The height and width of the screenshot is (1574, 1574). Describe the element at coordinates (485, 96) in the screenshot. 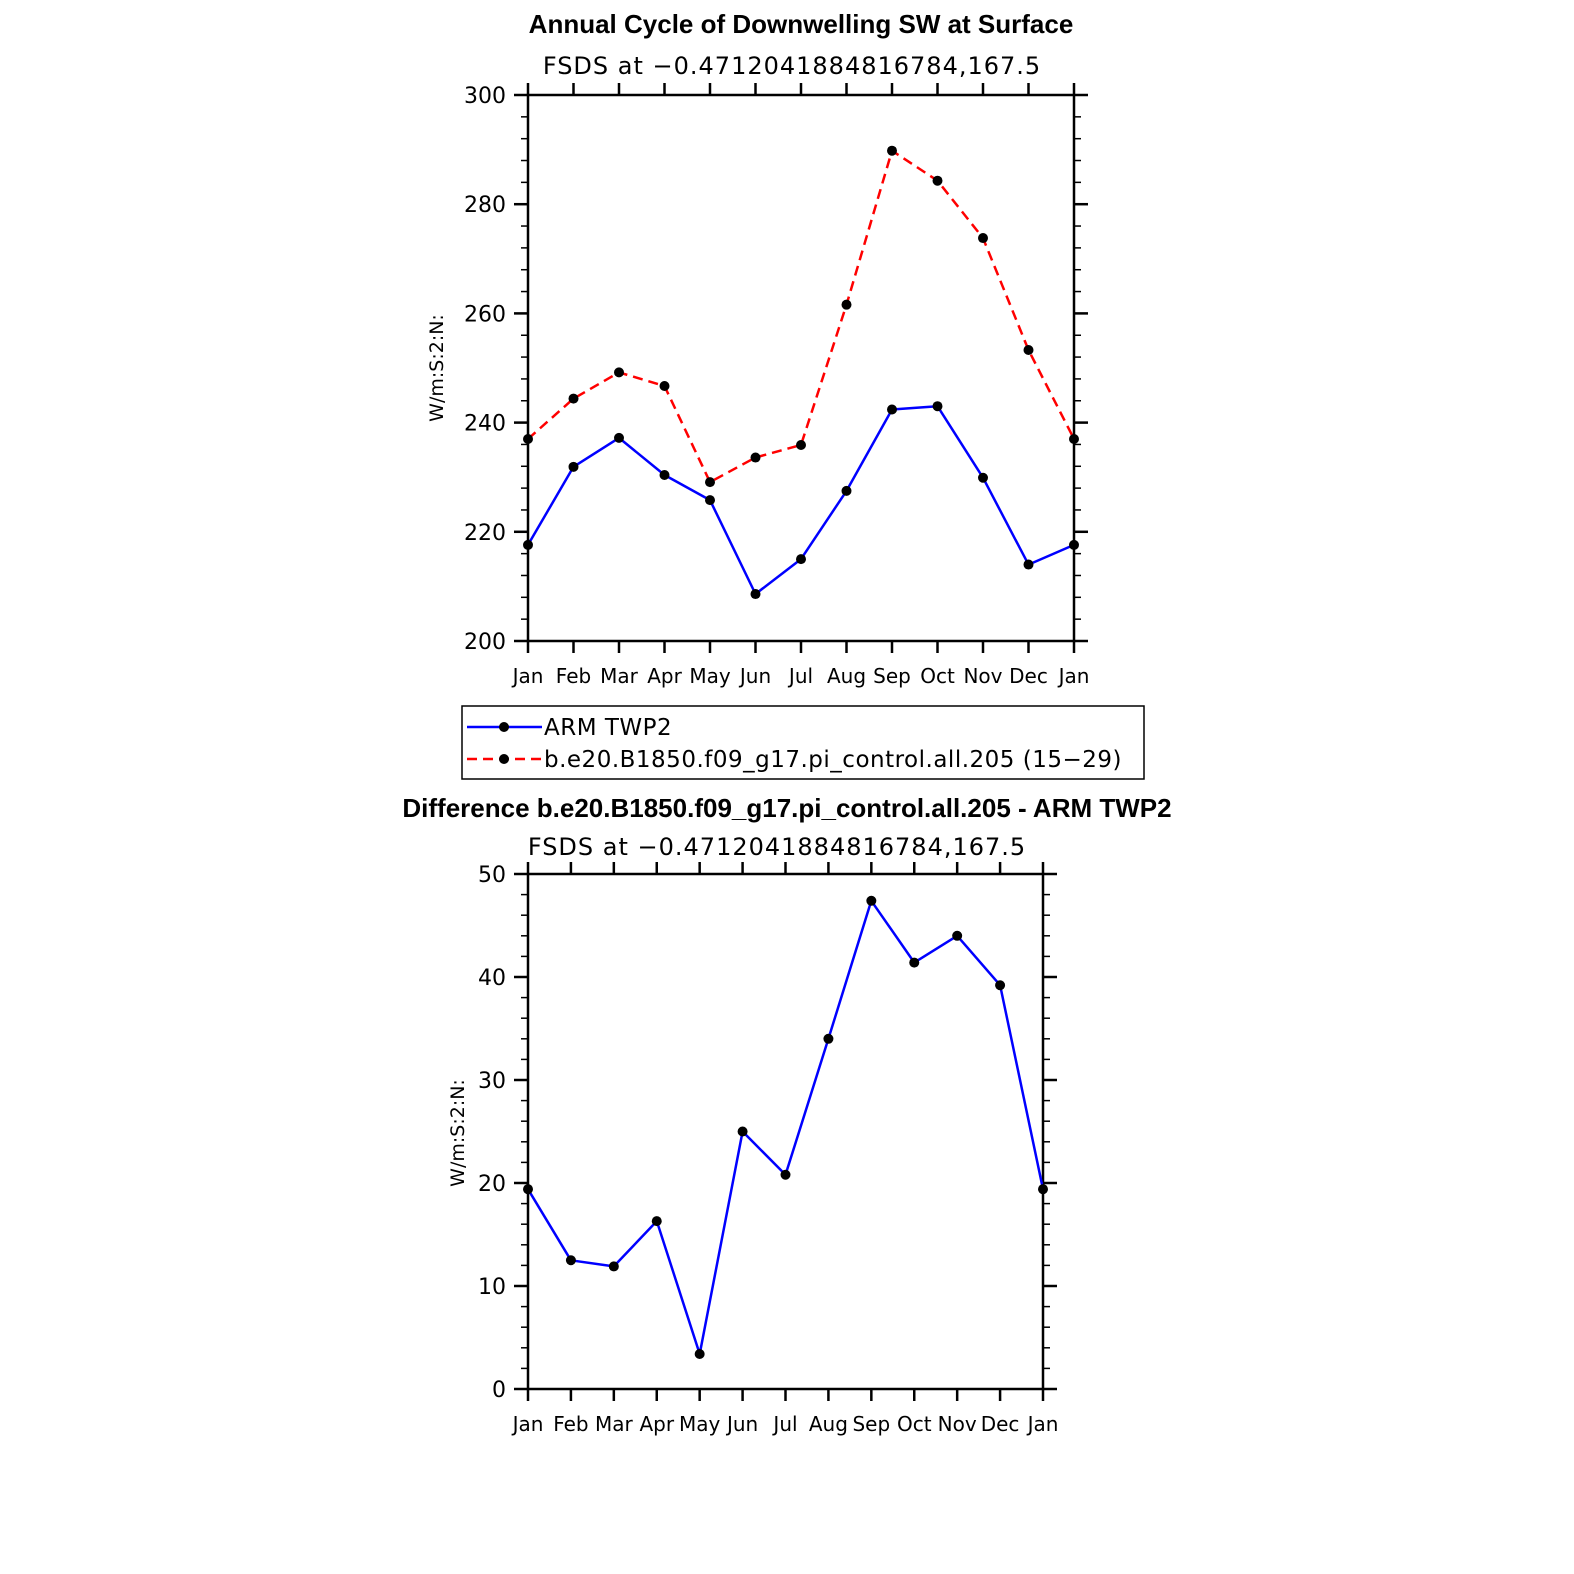

I see `panel1-y-tick-label: 300` at that location.